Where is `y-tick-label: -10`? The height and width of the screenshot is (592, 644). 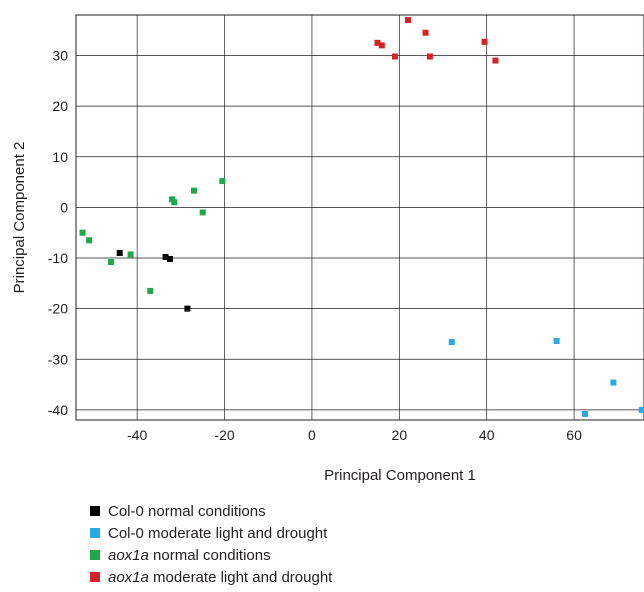 y-tick-label: -10 is located at coordinates (58, 258).